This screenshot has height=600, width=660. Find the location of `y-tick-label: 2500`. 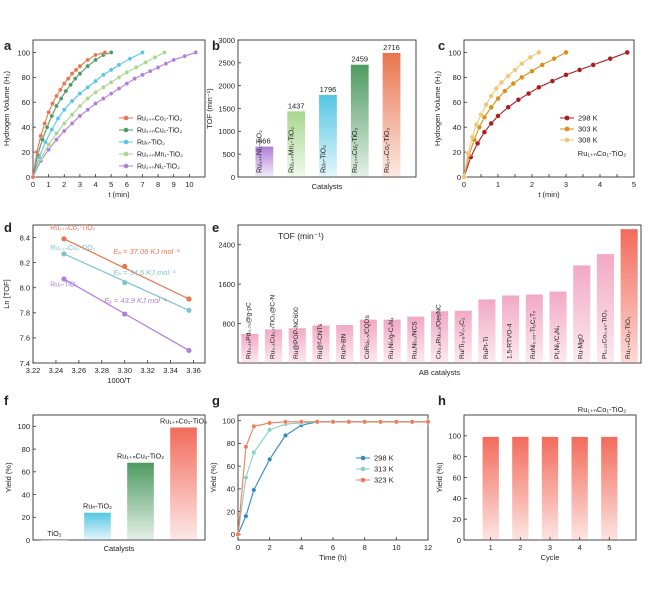

y-tick-label: 2500 is located at coordinates (226, 63).